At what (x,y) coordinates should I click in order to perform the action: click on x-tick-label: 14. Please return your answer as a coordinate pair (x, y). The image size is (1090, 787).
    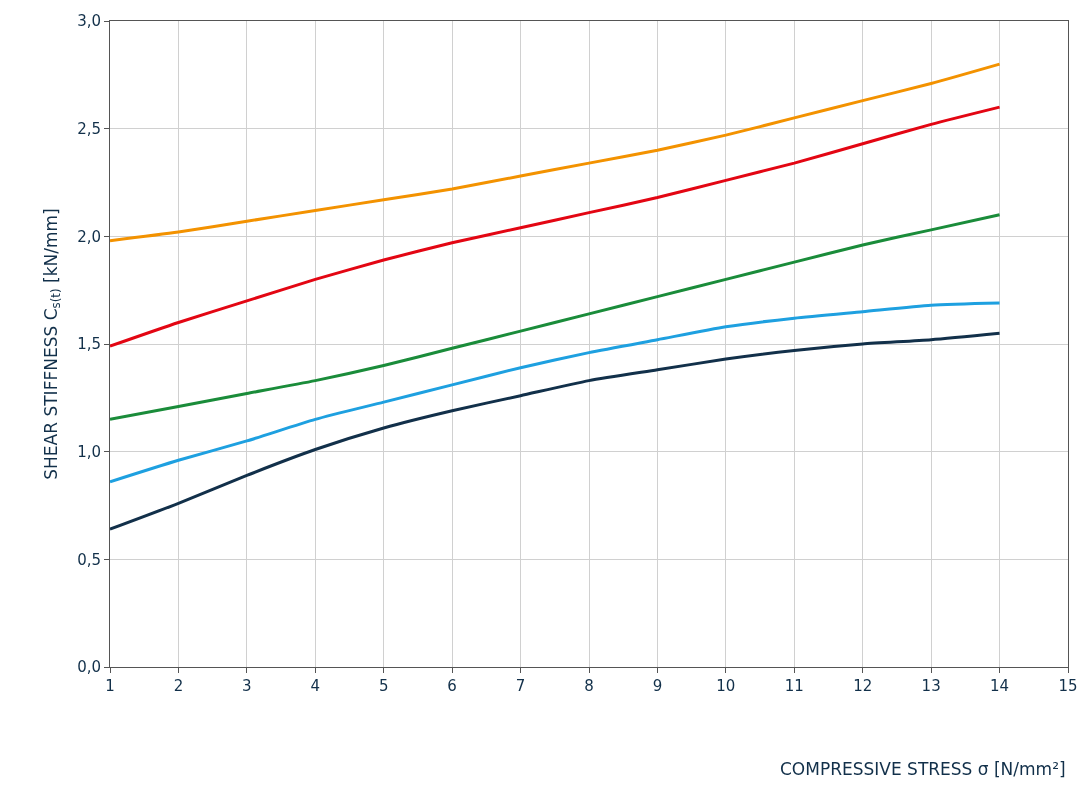
    Looking at the image, I should click on (1000, 686).